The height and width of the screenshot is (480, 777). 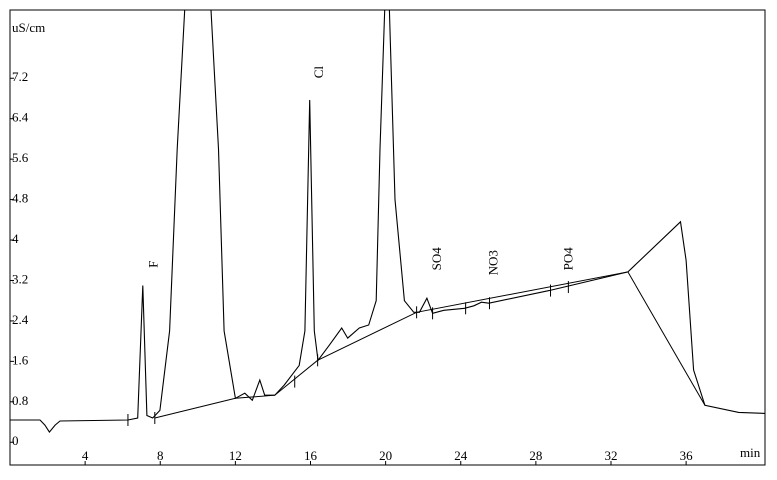 What do you see at coordinates (493, 262) in the screenshot?
I see `peak-label: NO3` at bounding box center [493, 262].